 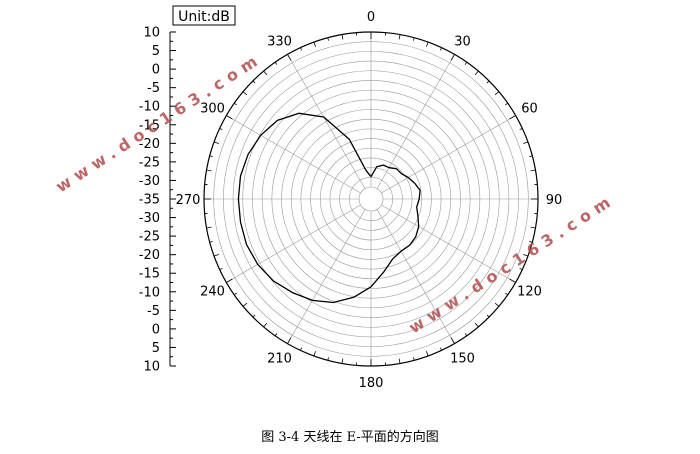 What do you see at coordinates (462, 359) in the screenshot?
I see `angle-label: 150` at bounding box center [462, 359].